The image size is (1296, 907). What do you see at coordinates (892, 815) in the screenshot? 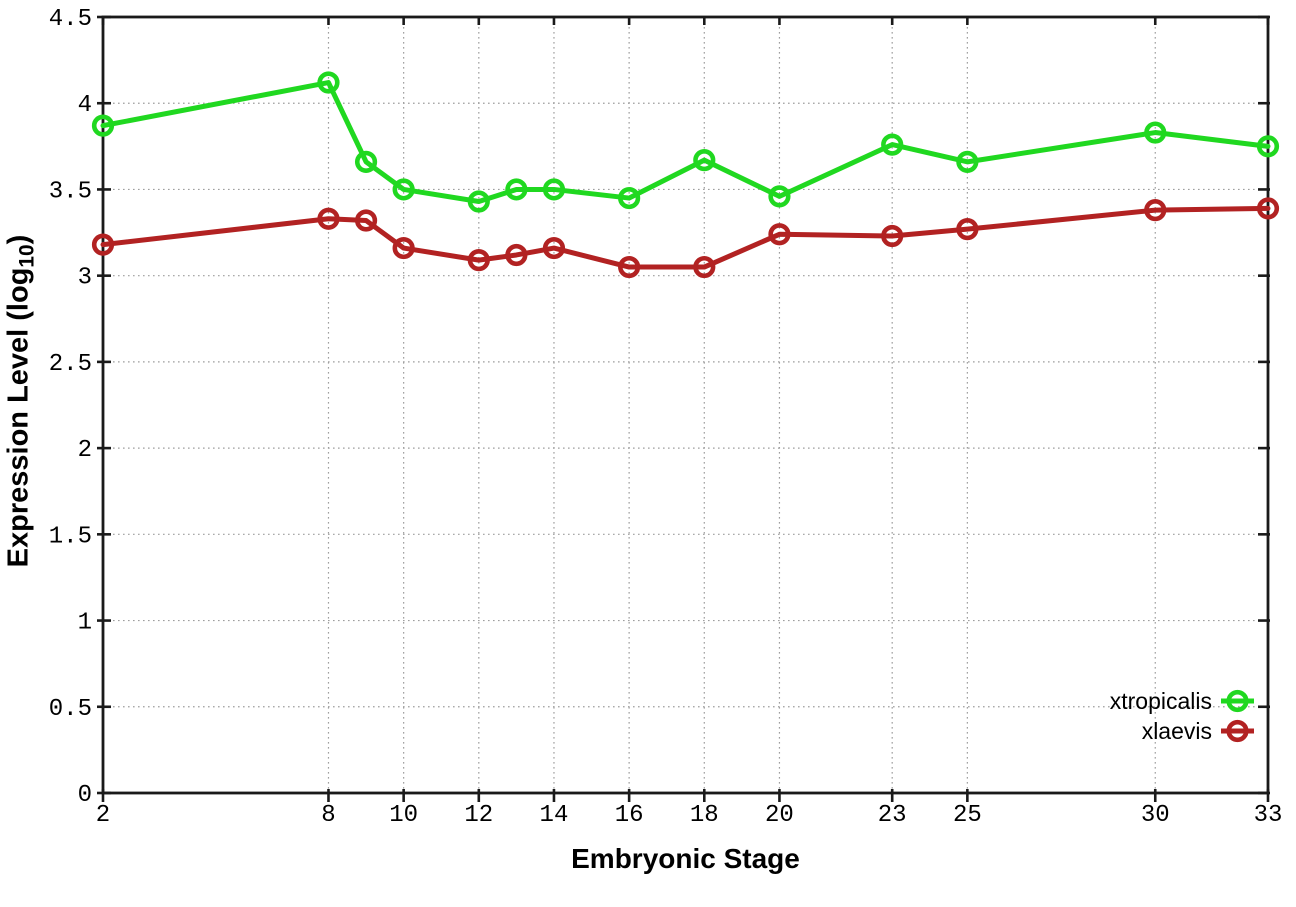
I see `xtick-label-23: 23` at bounding box center [892, 815].